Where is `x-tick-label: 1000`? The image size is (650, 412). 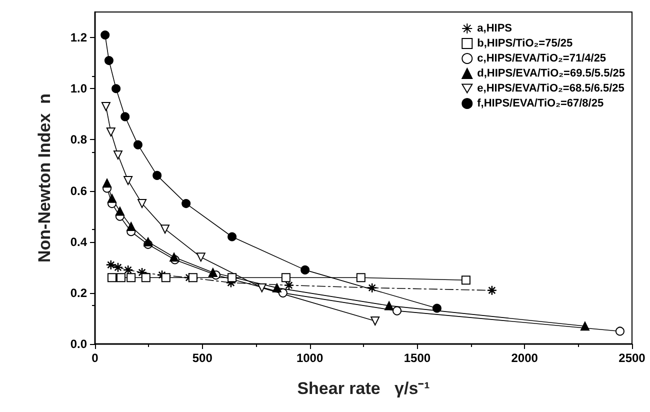
x-tick-label: 1000 is located at coordinates (310, 358).